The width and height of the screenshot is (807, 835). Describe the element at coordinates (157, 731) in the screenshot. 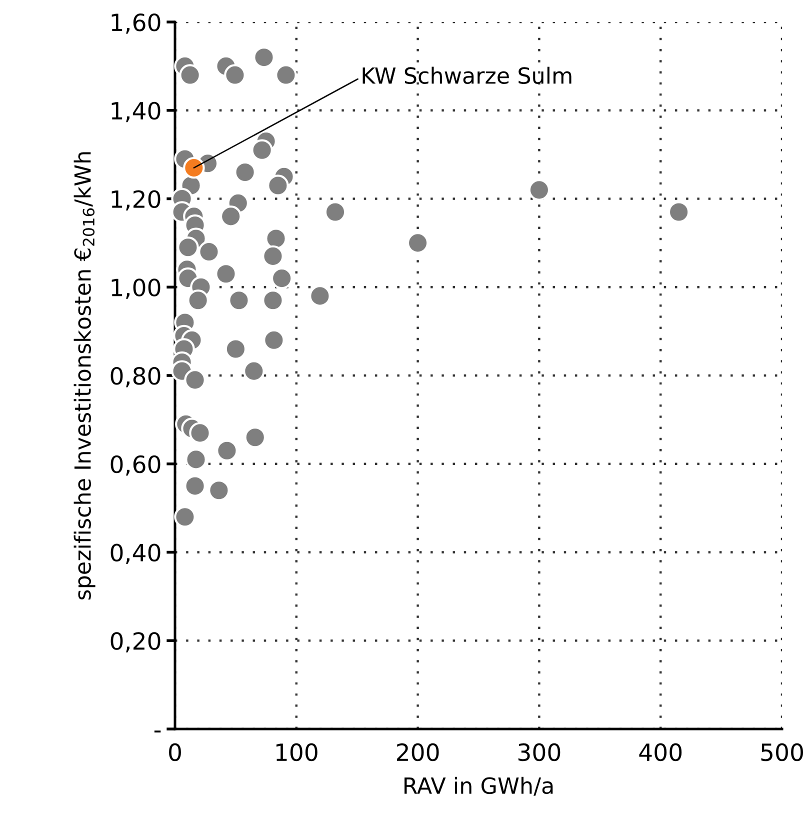

I see `y-tick-label: -` at that location.